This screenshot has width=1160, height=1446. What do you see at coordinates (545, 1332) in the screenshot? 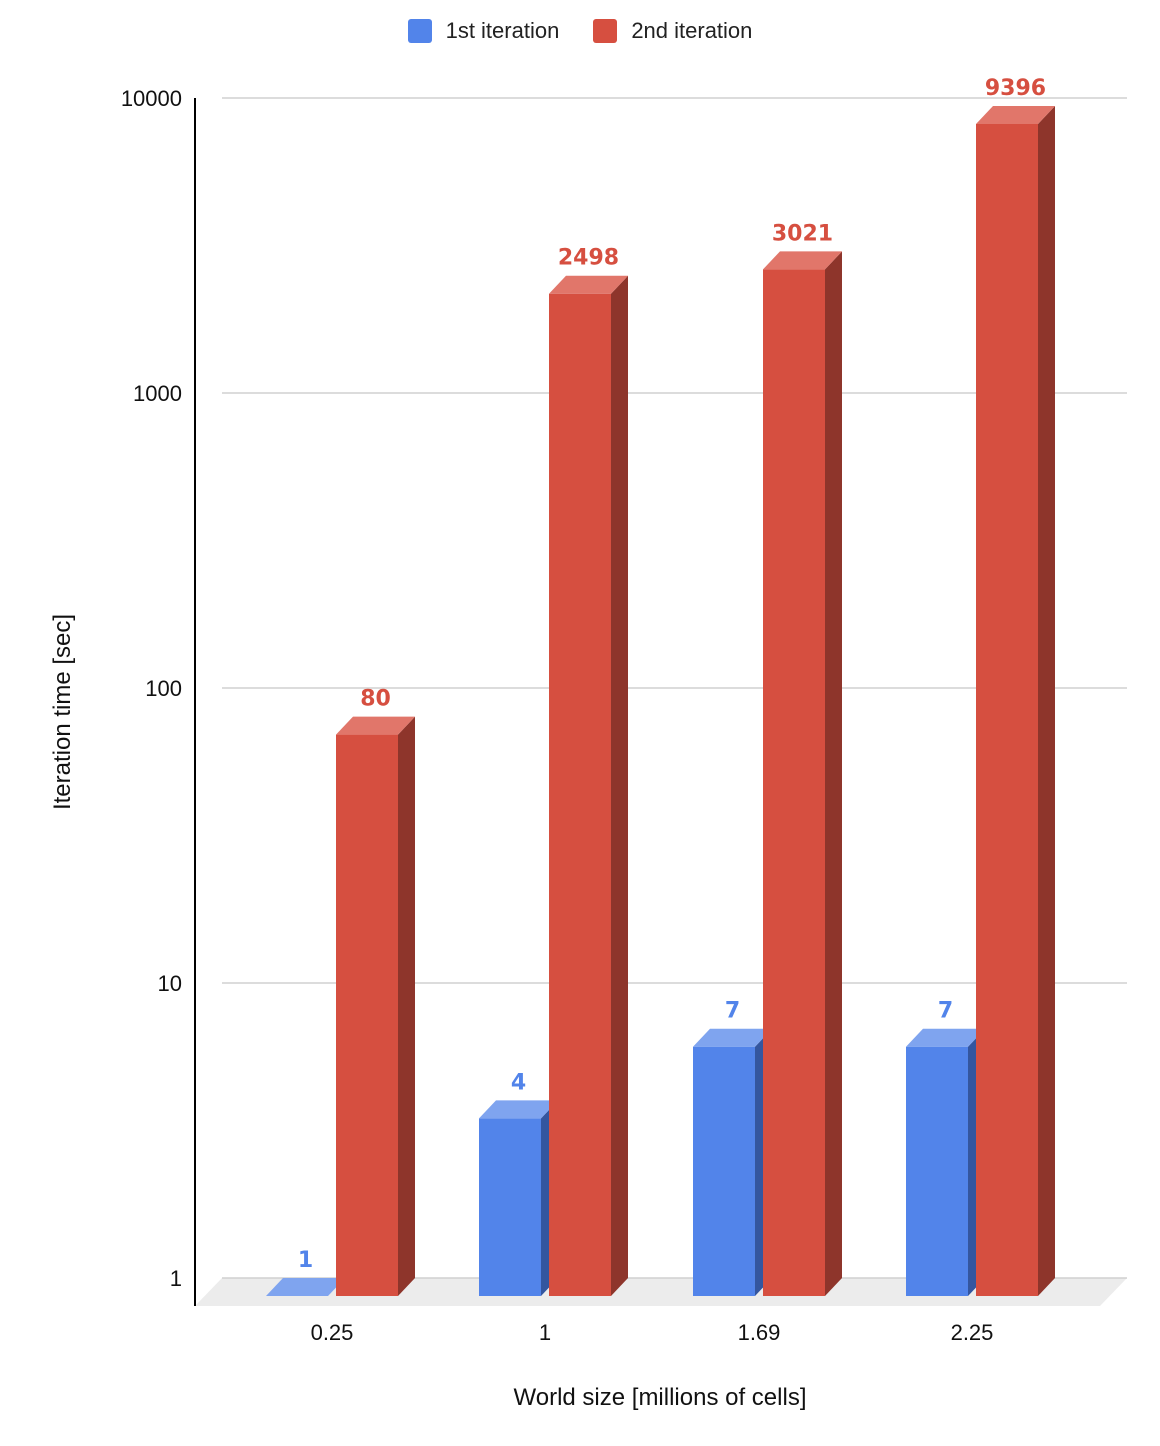
I see `x-tick-label: 1` at bounding box center [545, 1332].